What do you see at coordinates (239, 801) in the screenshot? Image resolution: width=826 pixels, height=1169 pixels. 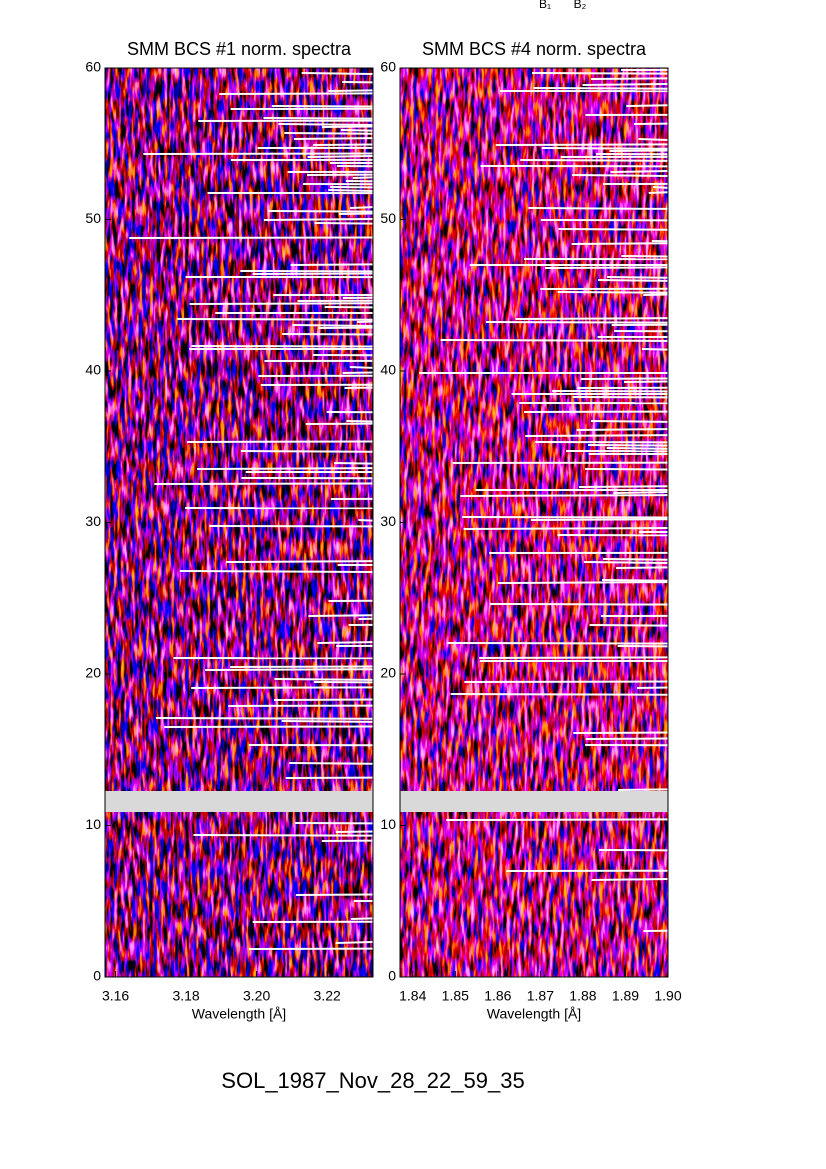 I see `missing-data-band` at bounding box center [239, 801].